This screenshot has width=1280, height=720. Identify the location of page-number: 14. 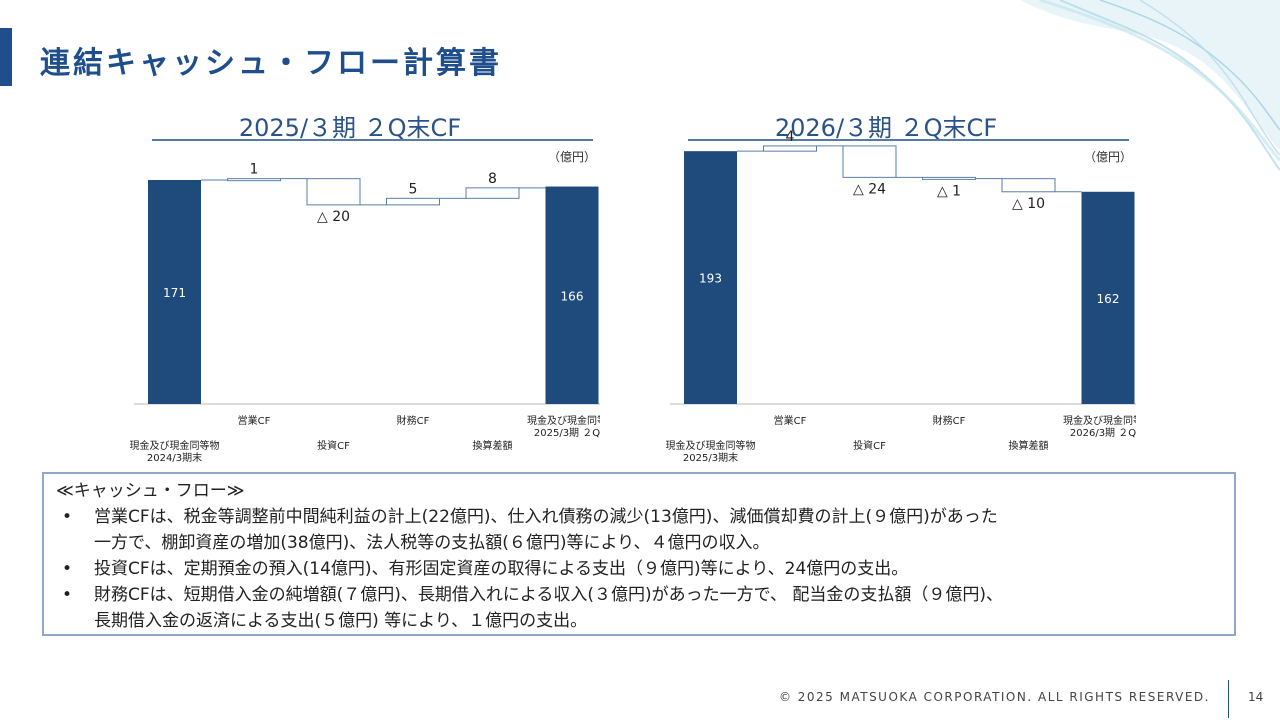
(1256, 697).